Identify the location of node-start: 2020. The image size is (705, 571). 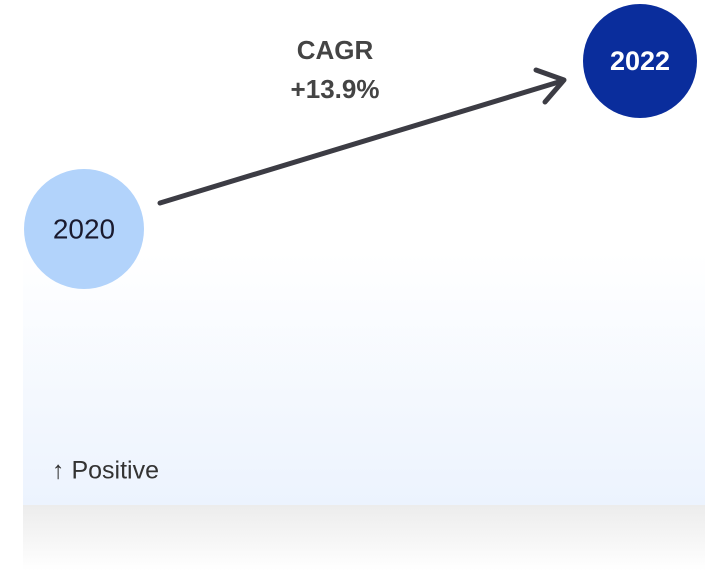
(84, 229).